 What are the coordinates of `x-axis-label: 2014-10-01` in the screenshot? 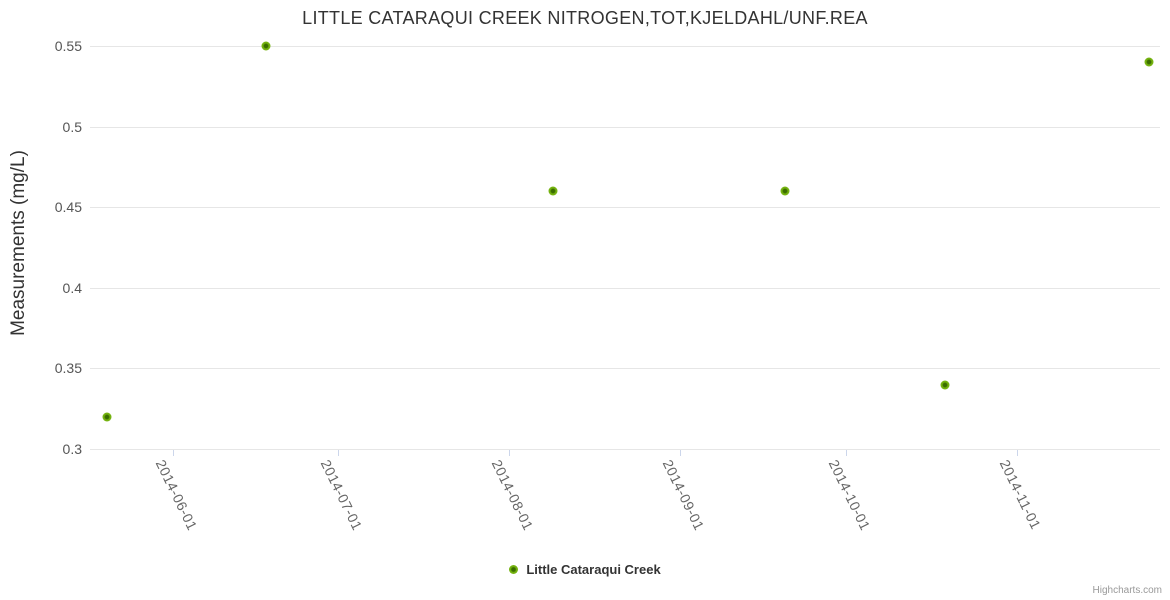 It's located at (849, 495).